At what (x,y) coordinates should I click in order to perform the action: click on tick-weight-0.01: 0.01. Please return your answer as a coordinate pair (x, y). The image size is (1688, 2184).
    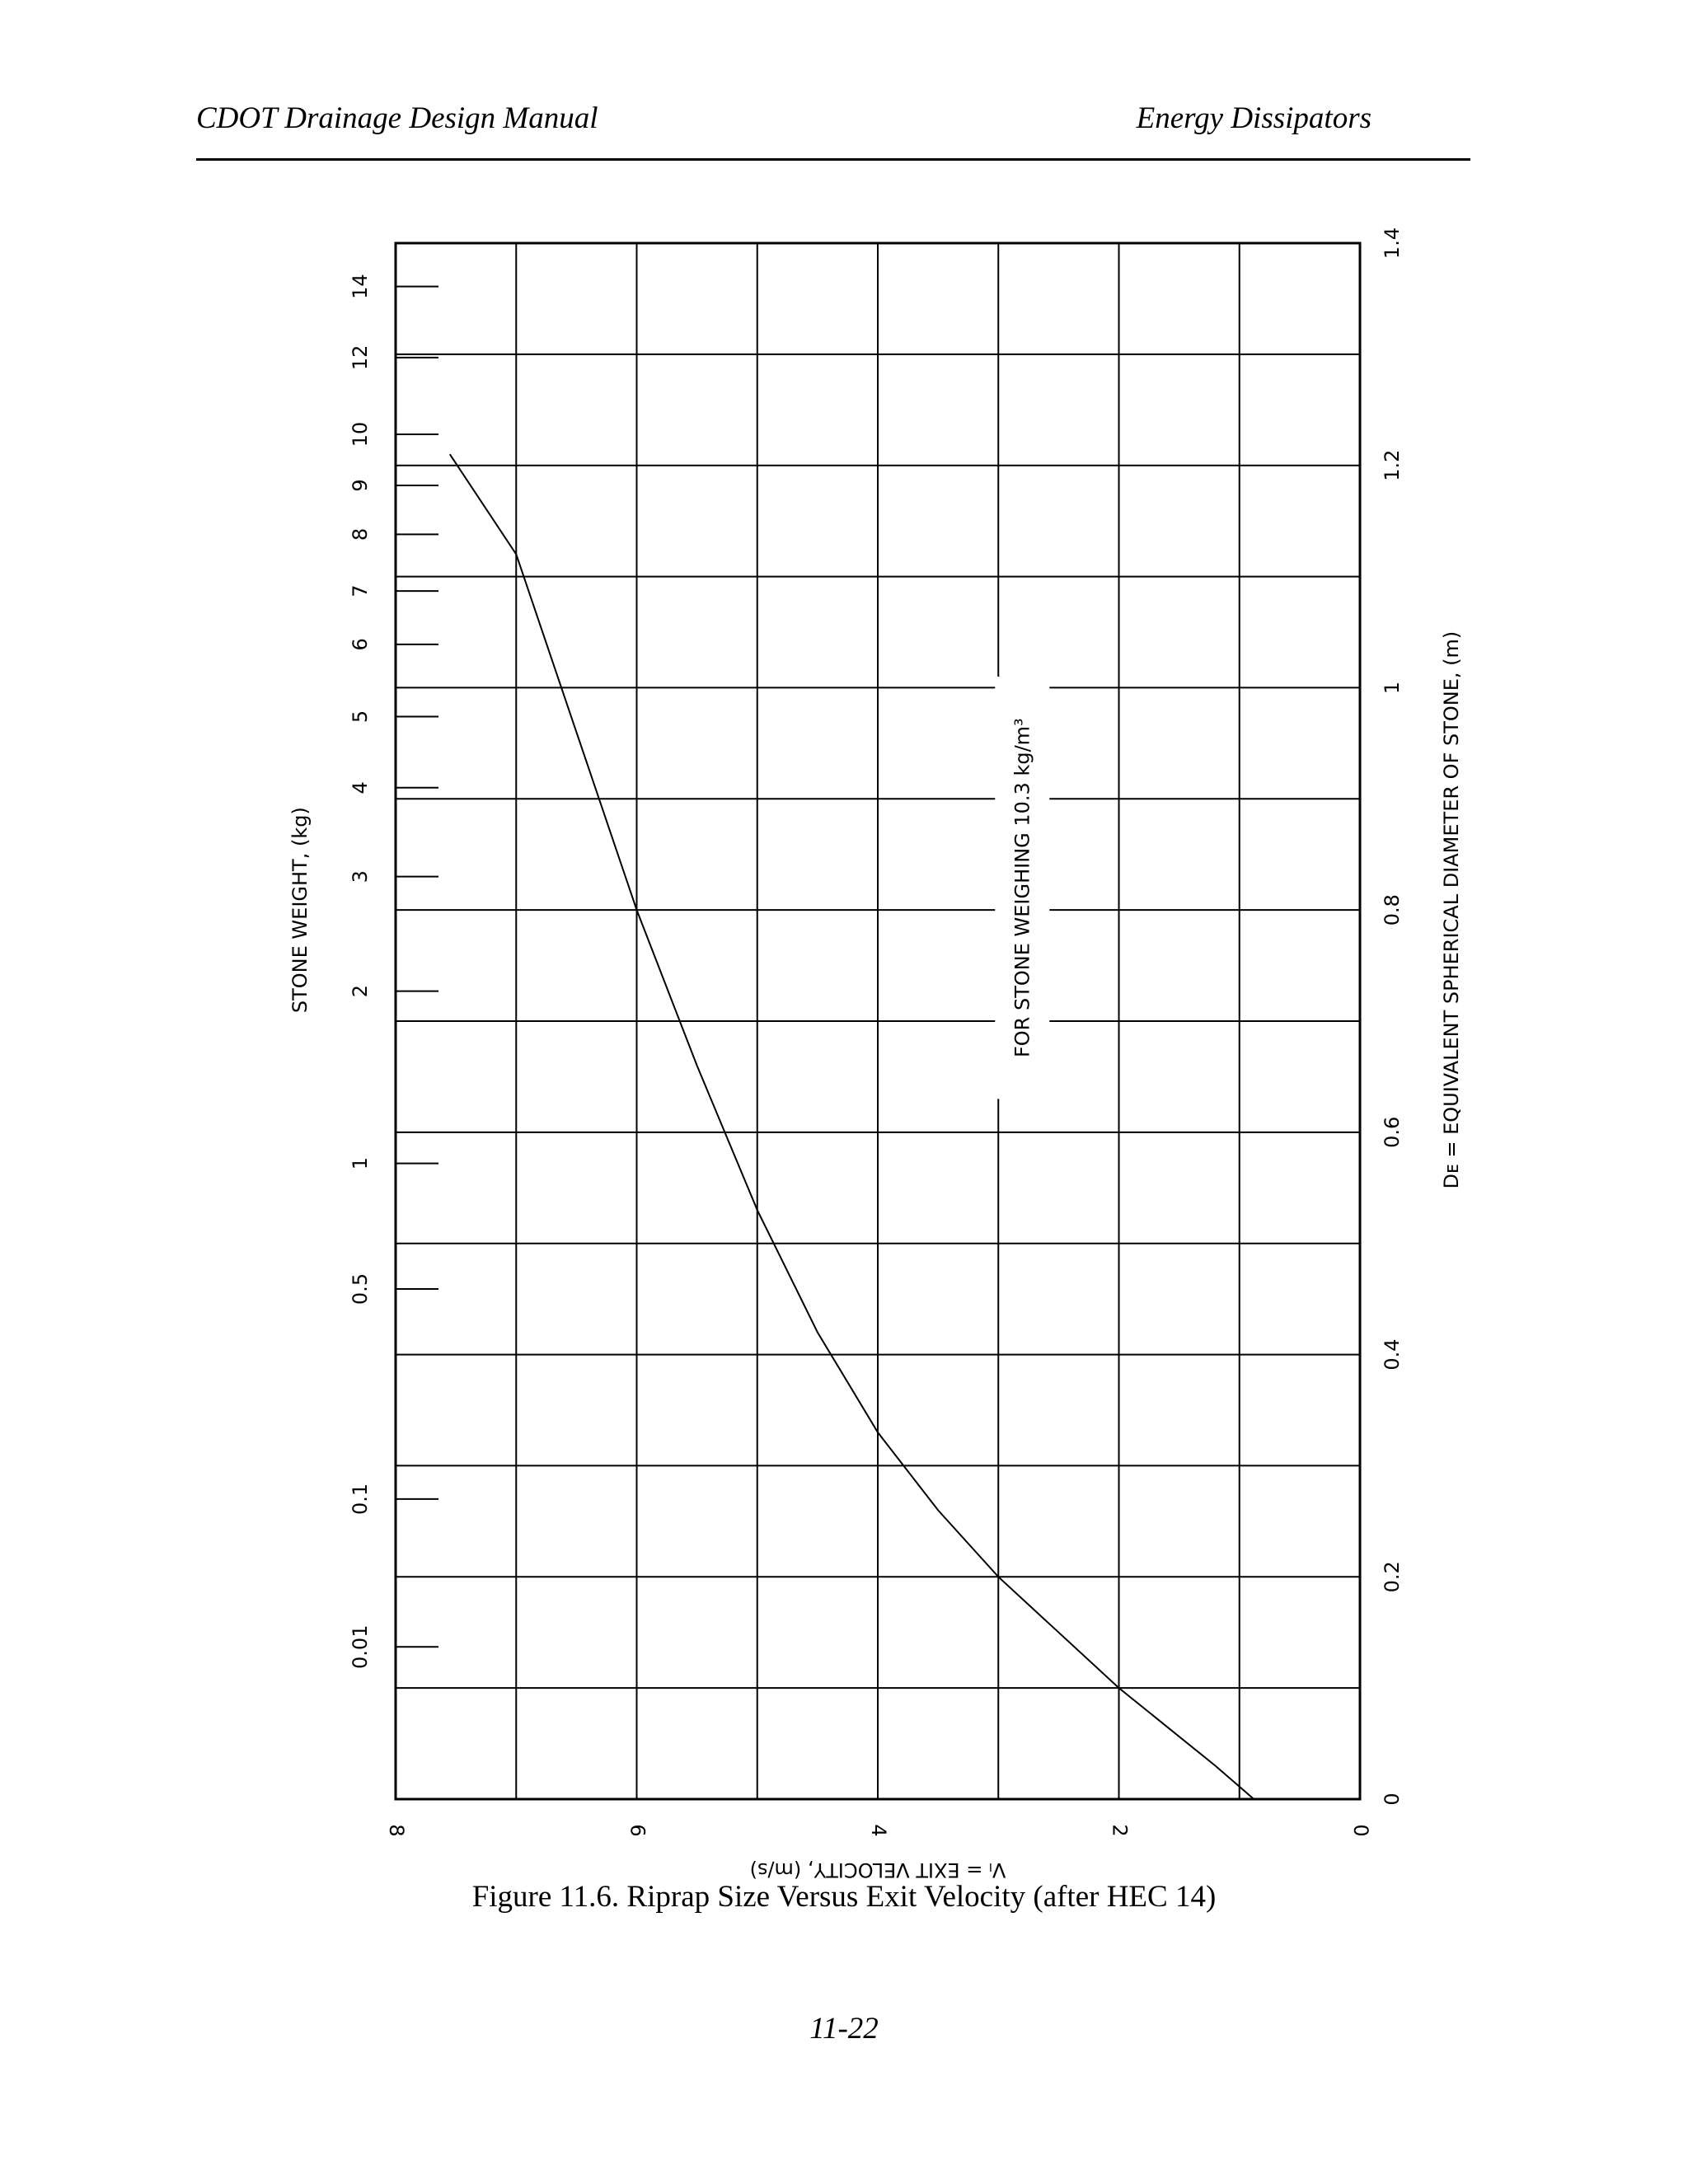
    Looking at the image, I should click on (361, 1647).